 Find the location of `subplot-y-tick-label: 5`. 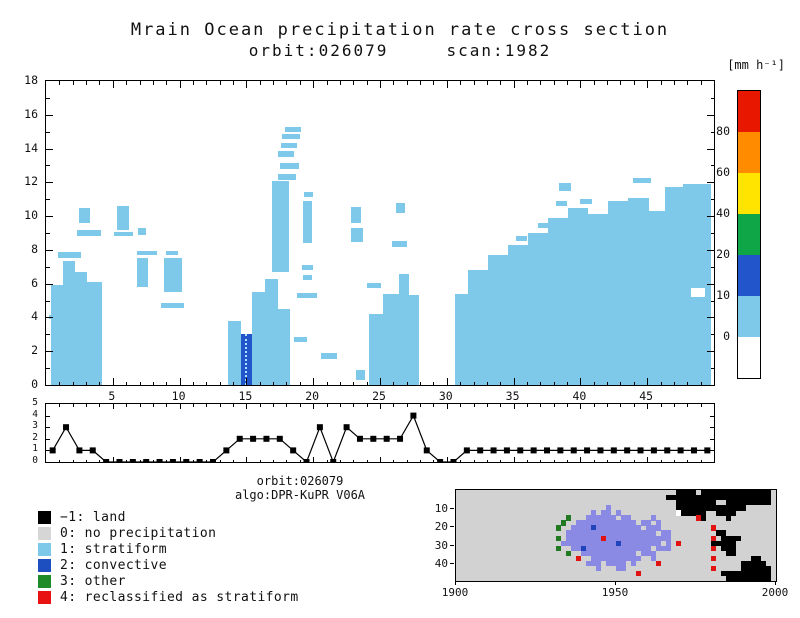

subplot-y-tick-label: 5 is located at coordinates (35, 402).